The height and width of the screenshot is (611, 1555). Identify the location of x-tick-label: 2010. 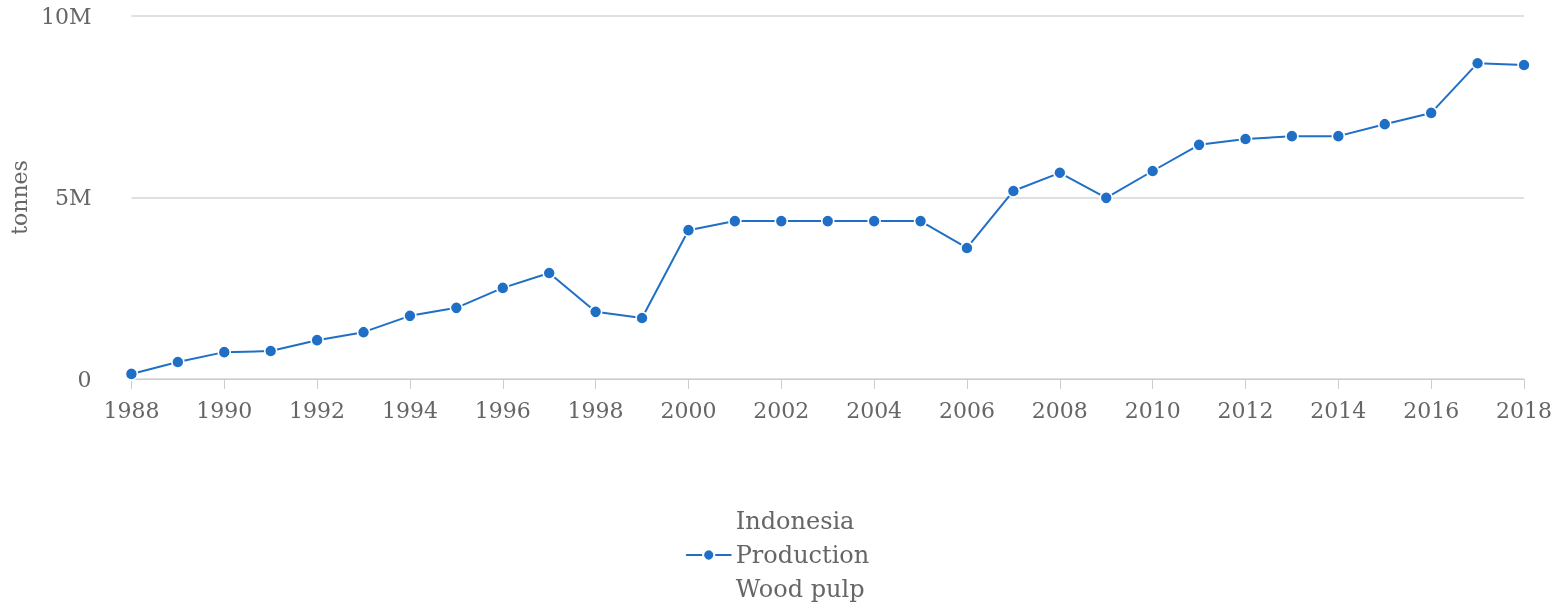
(1152, 410).